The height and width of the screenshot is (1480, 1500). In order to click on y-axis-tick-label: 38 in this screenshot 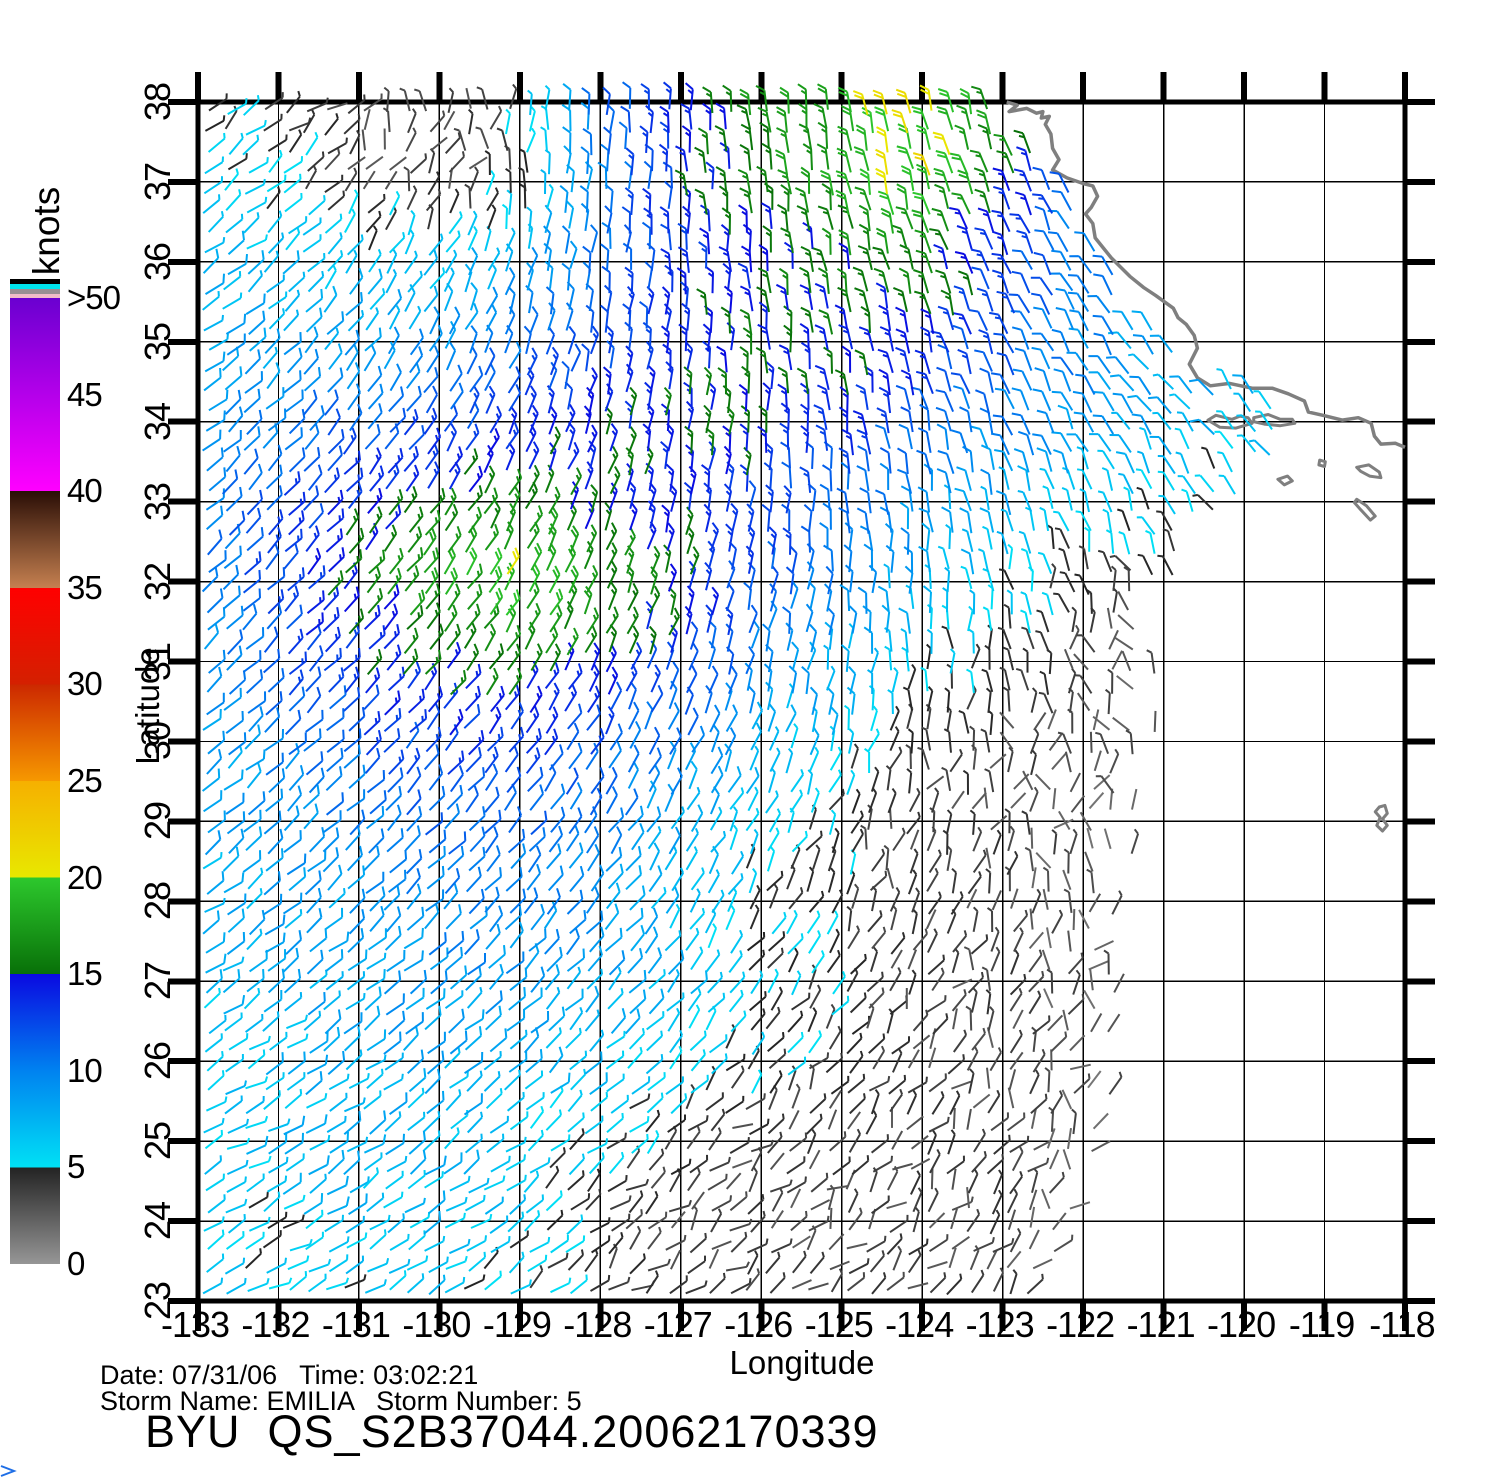, I will do `click(157, 102)`.